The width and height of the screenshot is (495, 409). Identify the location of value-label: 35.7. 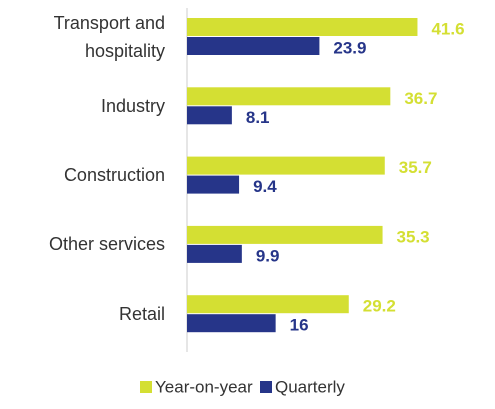
(415, 167).